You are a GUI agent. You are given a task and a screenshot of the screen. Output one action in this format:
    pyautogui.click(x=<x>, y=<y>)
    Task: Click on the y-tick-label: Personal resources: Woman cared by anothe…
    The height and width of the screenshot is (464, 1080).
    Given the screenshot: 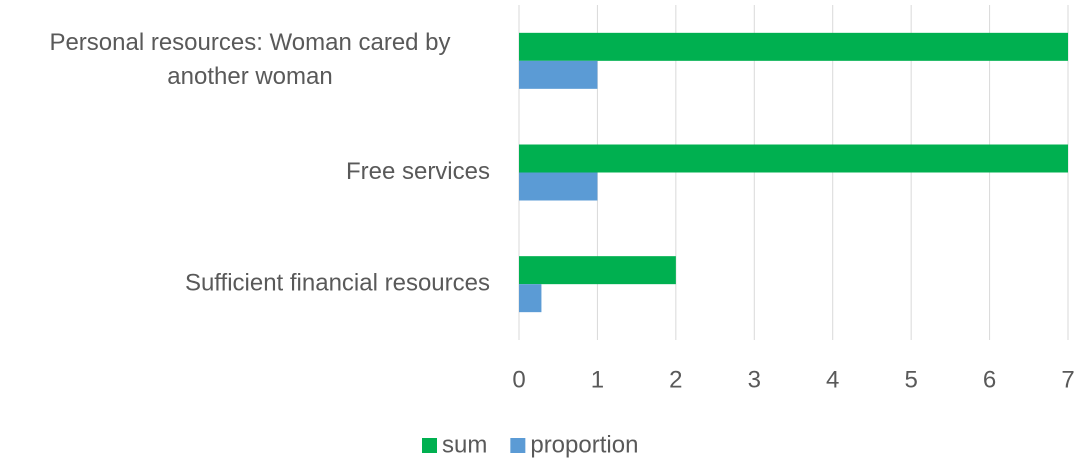 What is the action you would take?
    pyautogui.click(x=249, y=59)
    